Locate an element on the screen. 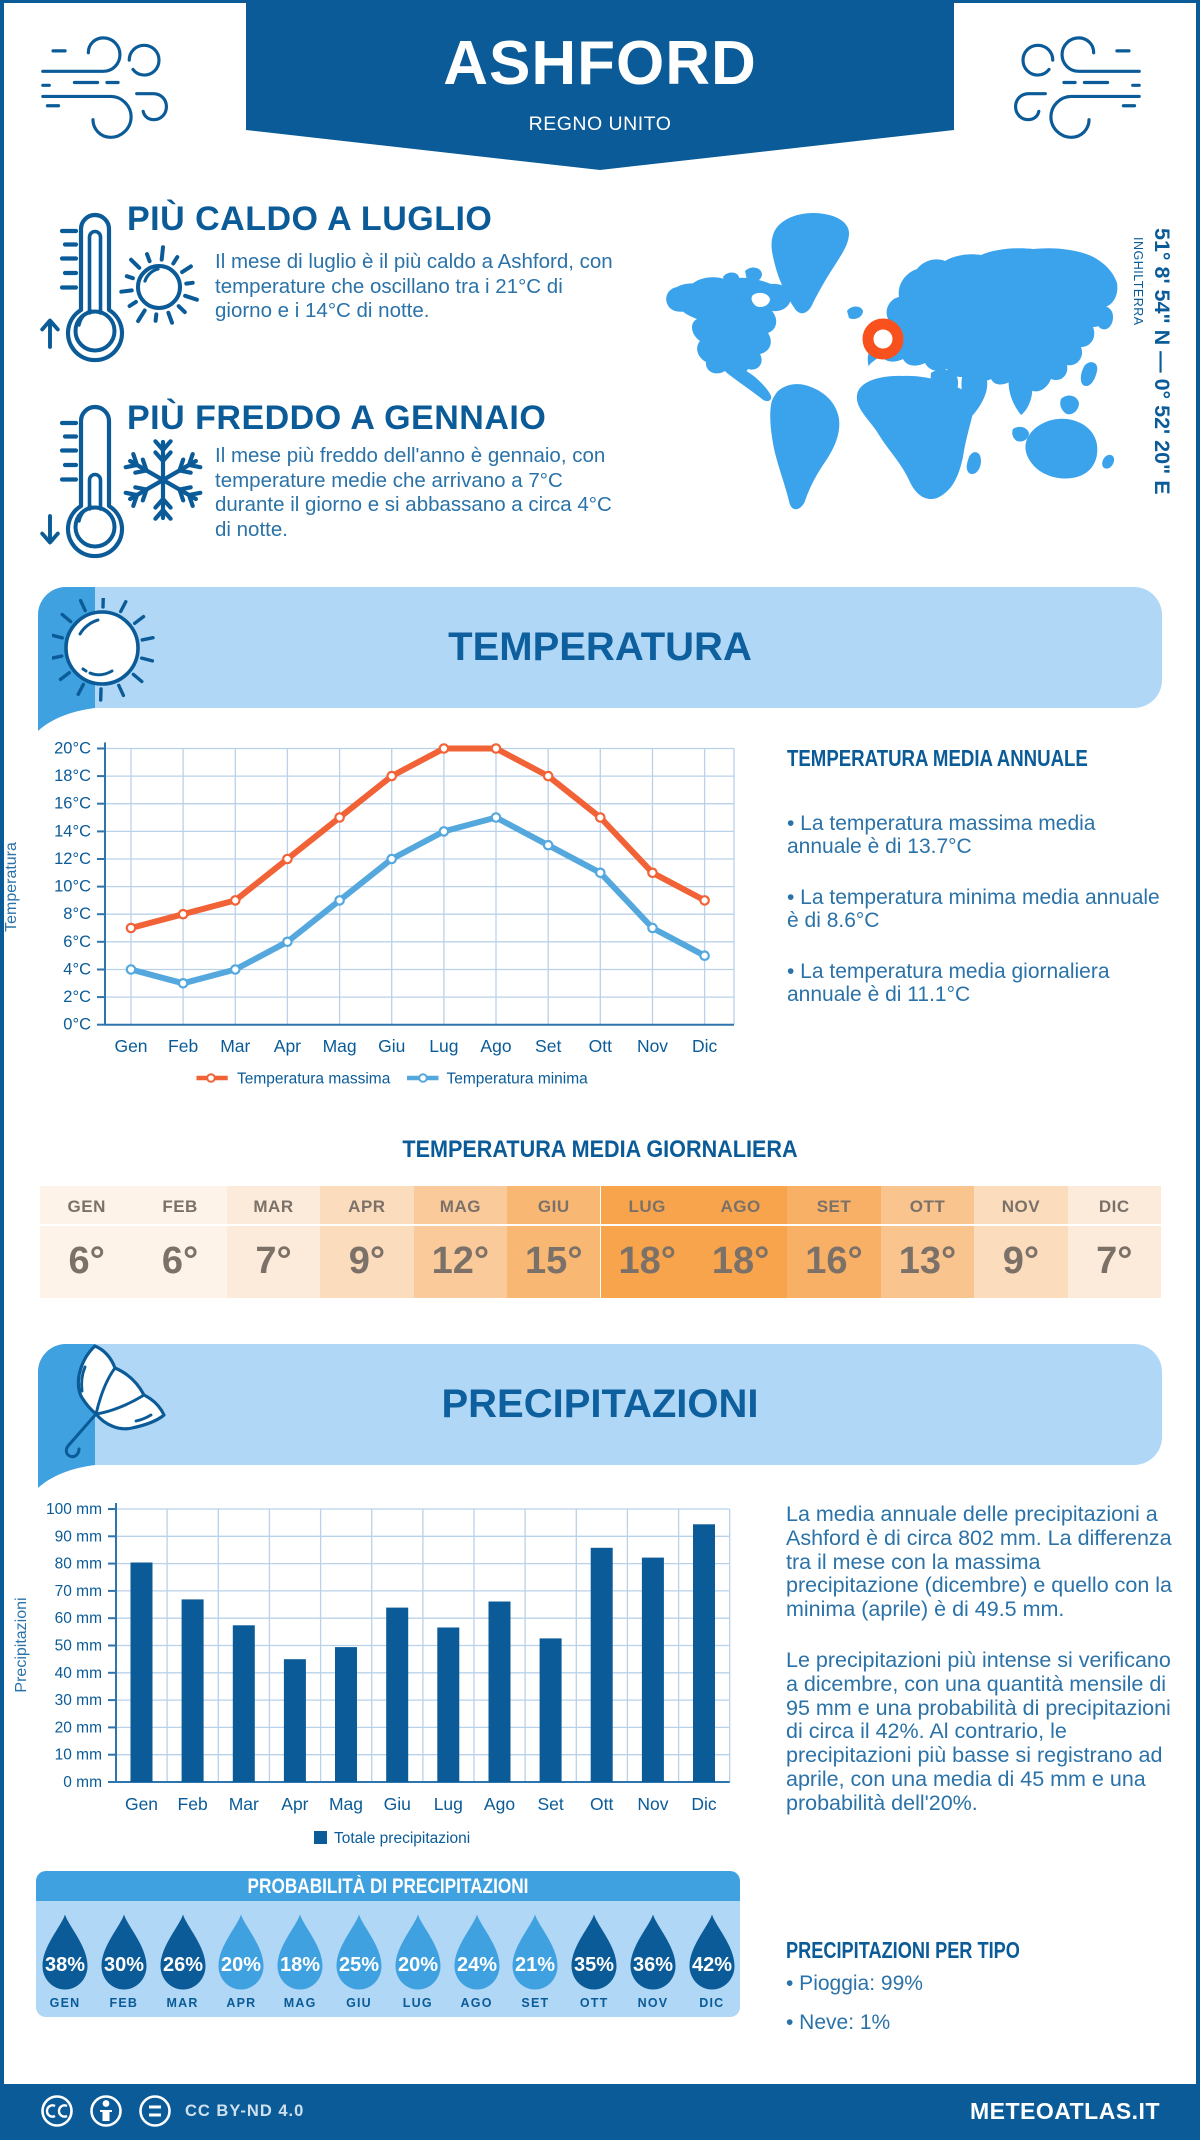  svg-text: 38% is located at coordinates (65, 1965).